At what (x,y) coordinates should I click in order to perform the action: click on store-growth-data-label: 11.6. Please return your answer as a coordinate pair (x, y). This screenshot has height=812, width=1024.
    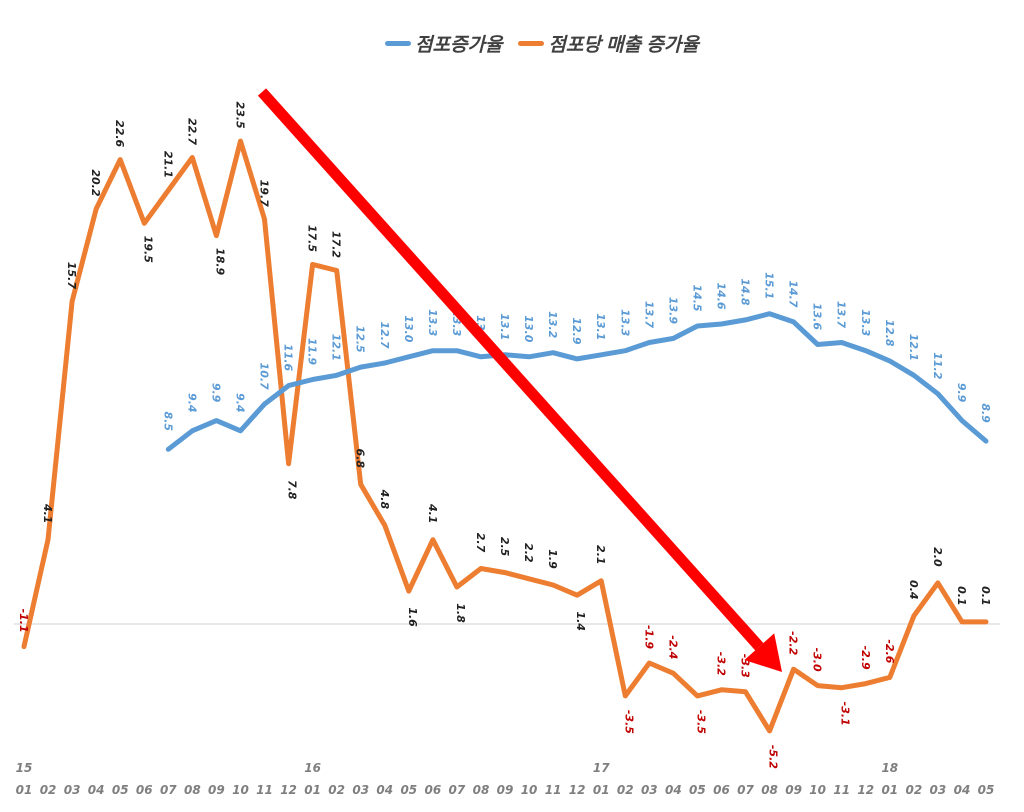
    Looking at the image, I should click on (288, 357).